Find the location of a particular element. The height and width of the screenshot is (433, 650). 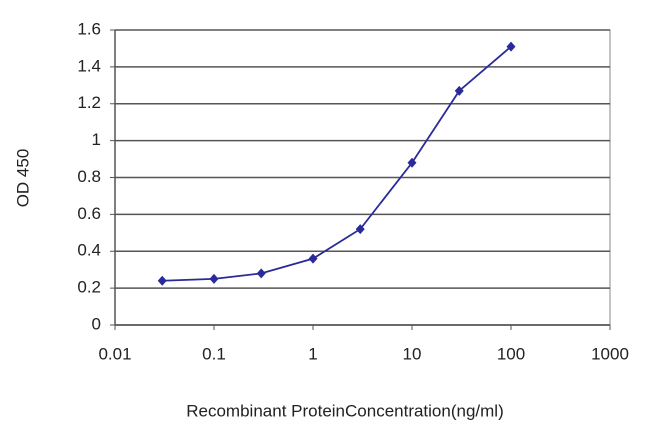

y-tick-label: 1.2 is located at coordinates (89, 102).